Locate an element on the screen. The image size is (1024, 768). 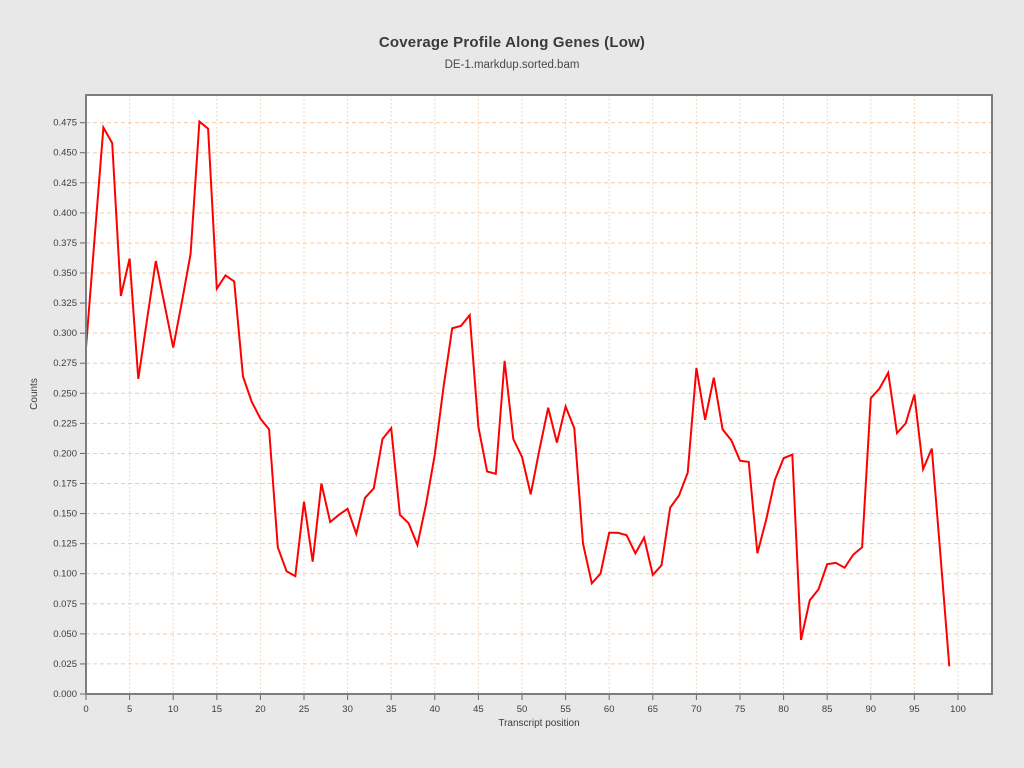
y-tick-label: 0.275 is located at coordinates (65, 363).